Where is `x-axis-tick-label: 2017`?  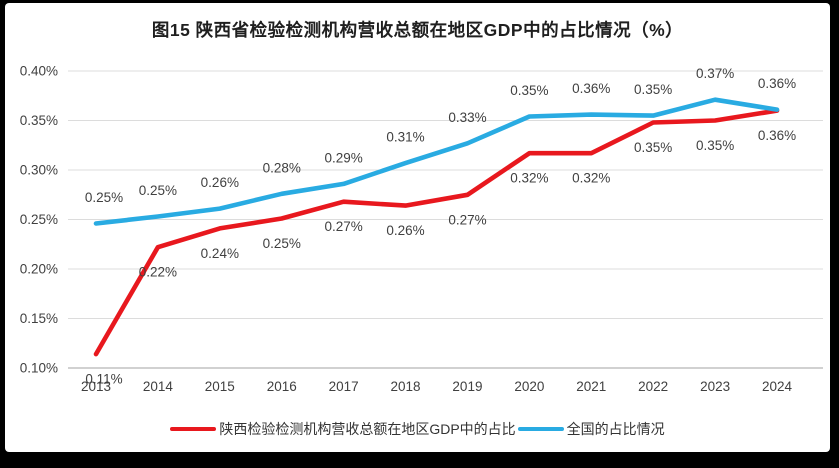 x-axis-tick-label: 2017 is located at coordinates (344, 386).